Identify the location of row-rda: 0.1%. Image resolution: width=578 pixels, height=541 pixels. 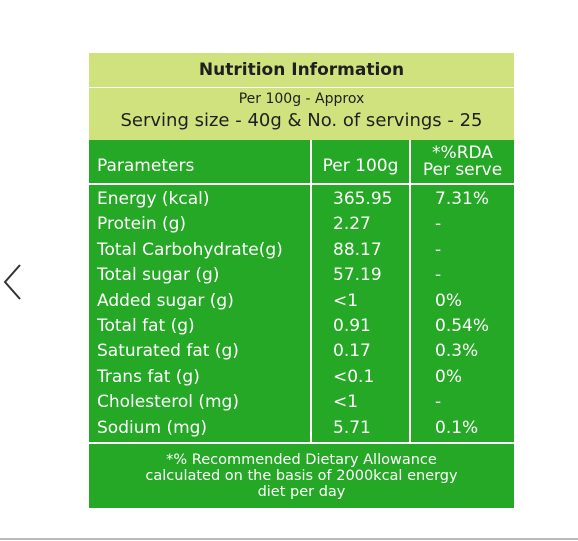
(457, 427).